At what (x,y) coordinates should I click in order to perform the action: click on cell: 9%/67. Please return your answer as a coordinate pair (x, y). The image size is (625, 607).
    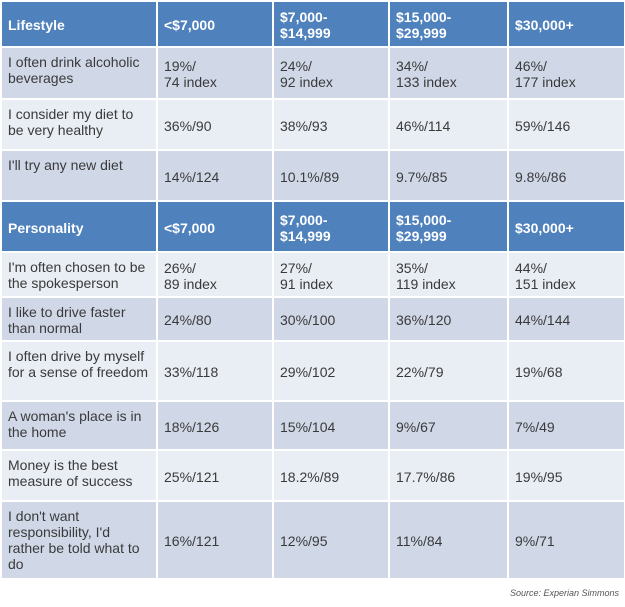
    Looking at the image, I should click on (448, 425).